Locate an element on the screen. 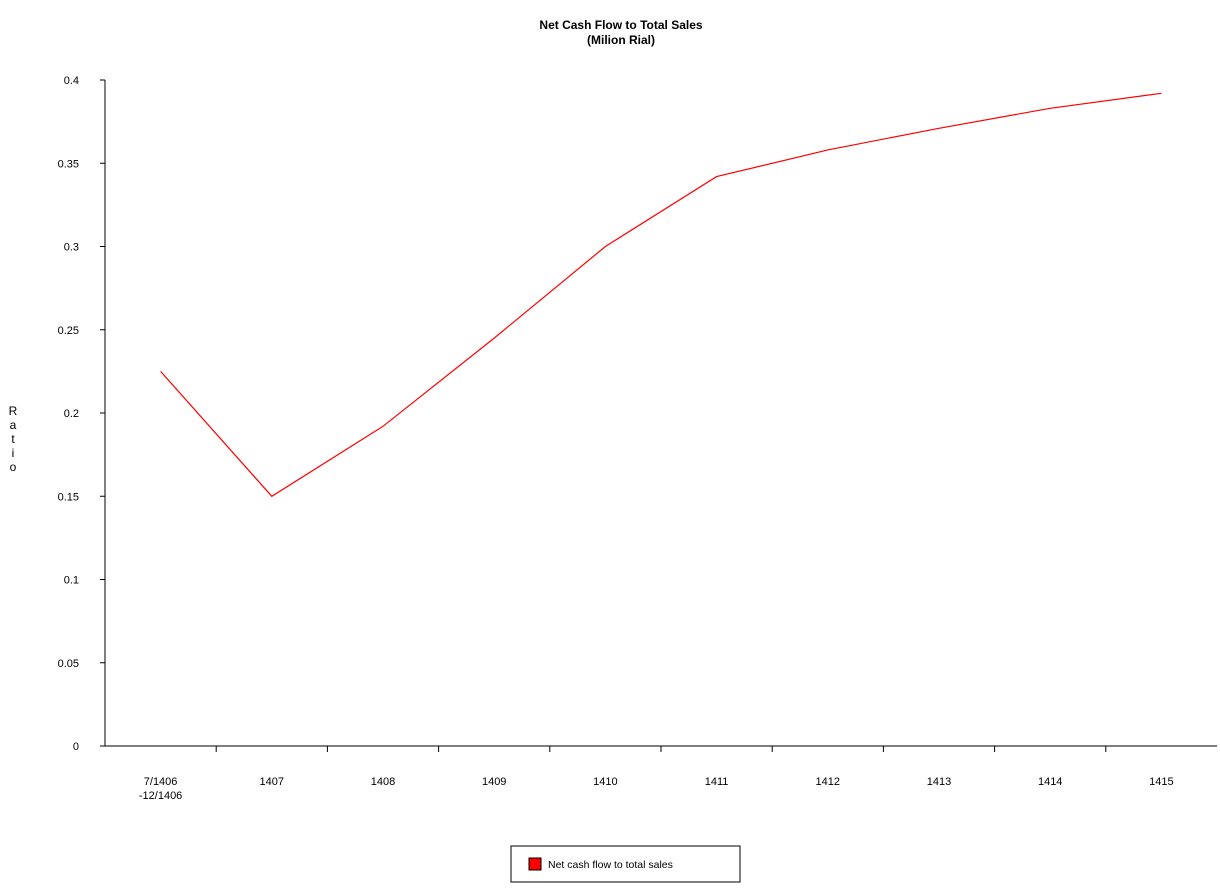  legend: Net cash flow to total sales is located at coordinates (625, 864).